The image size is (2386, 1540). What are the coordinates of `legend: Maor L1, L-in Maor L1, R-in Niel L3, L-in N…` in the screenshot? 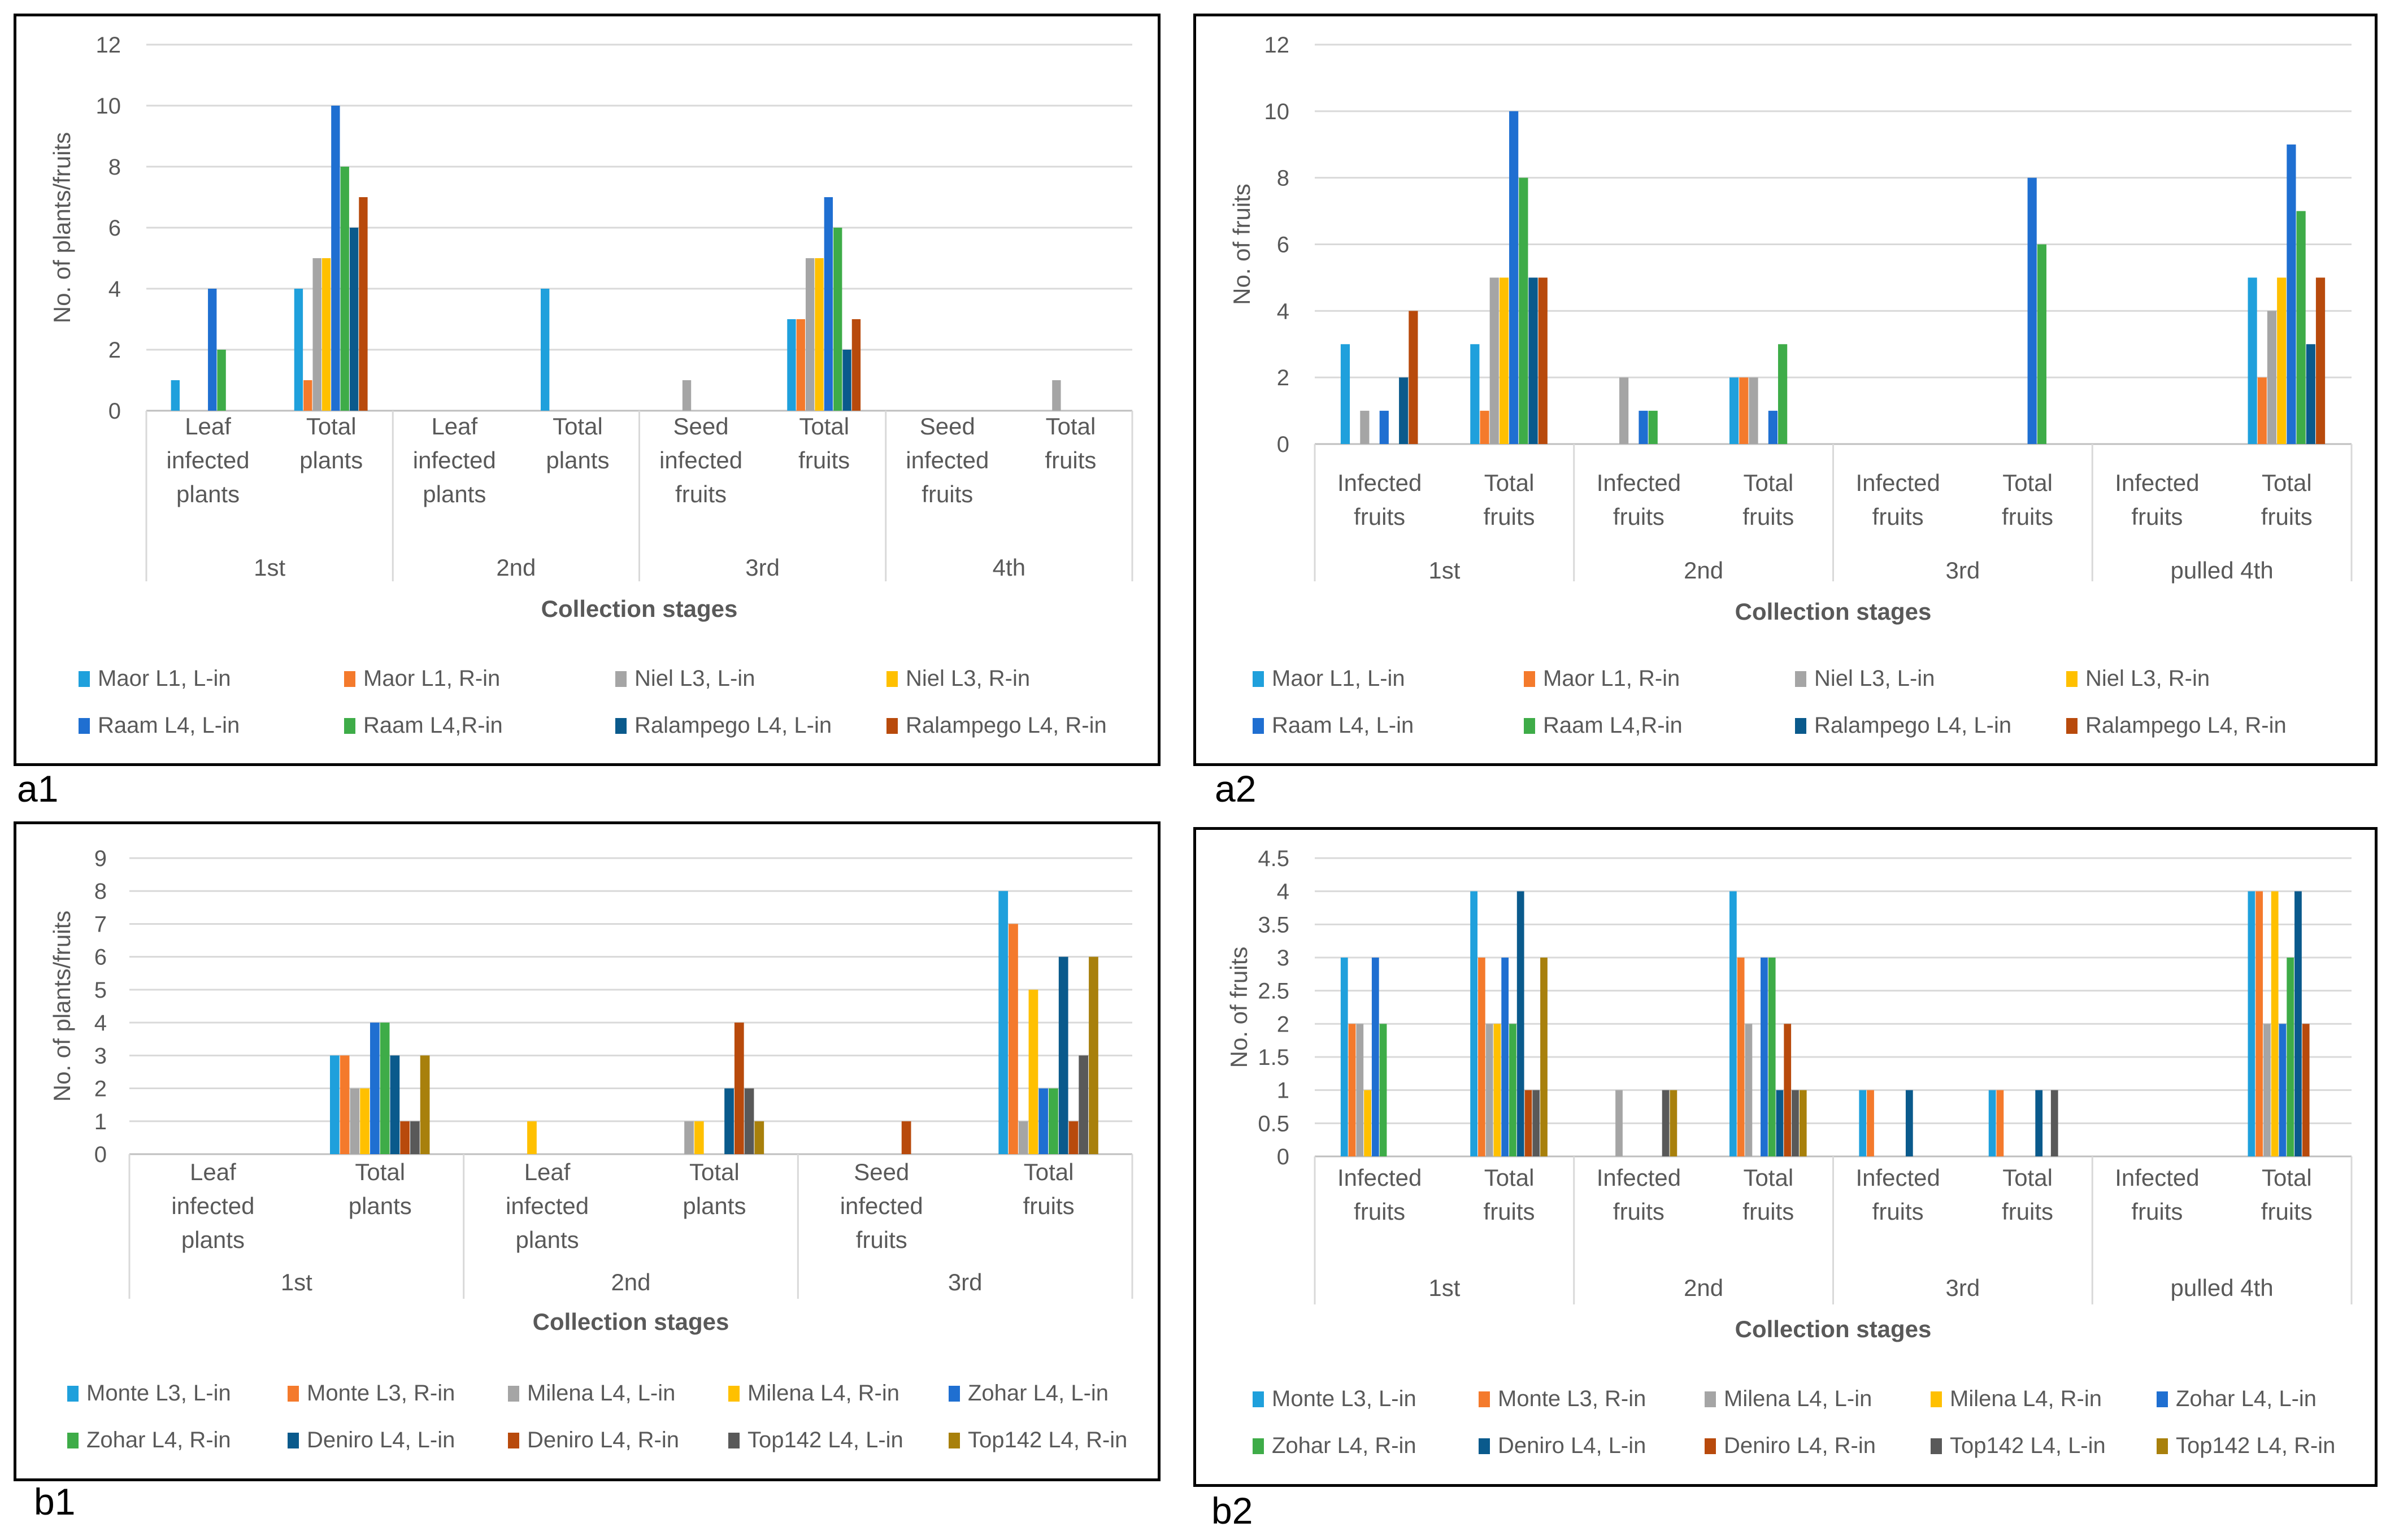 It's located at (593, 702).